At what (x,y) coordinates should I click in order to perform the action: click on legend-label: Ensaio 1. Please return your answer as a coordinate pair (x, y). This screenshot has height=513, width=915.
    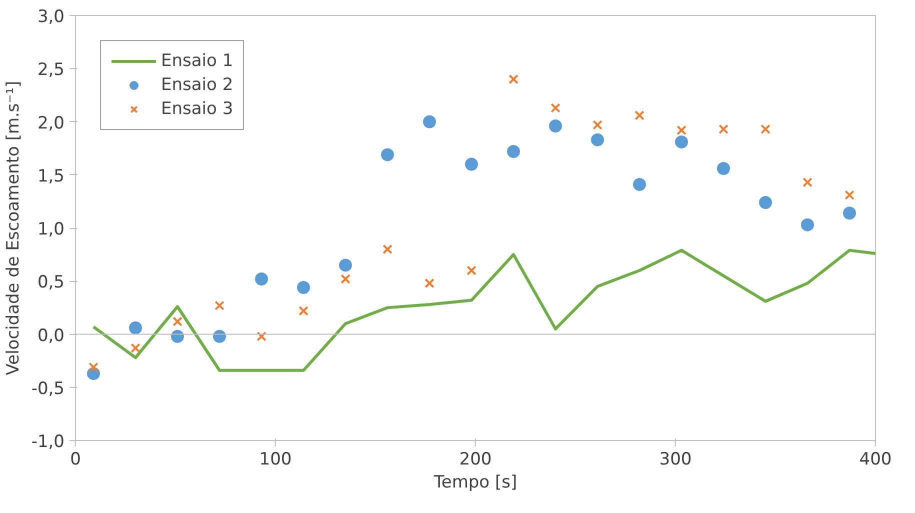
    Looking at the image, I should click on (197, 61).